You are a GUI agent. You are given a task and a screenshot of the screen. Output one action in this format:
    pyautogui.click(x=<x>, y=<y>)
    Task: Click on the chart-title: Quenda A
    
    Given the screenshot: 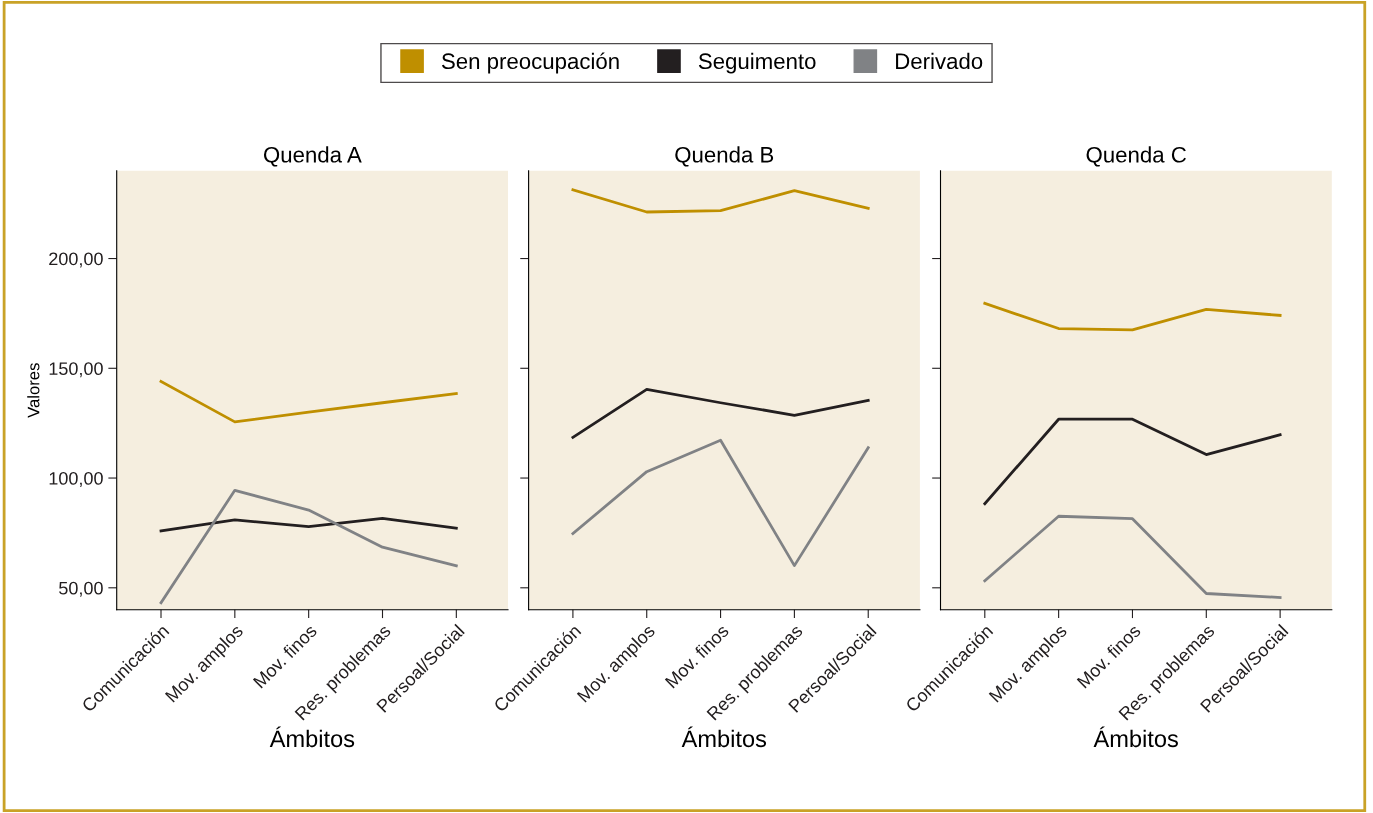 What is the action you would take?
    pyautogui.click(x=312, y=156)
    